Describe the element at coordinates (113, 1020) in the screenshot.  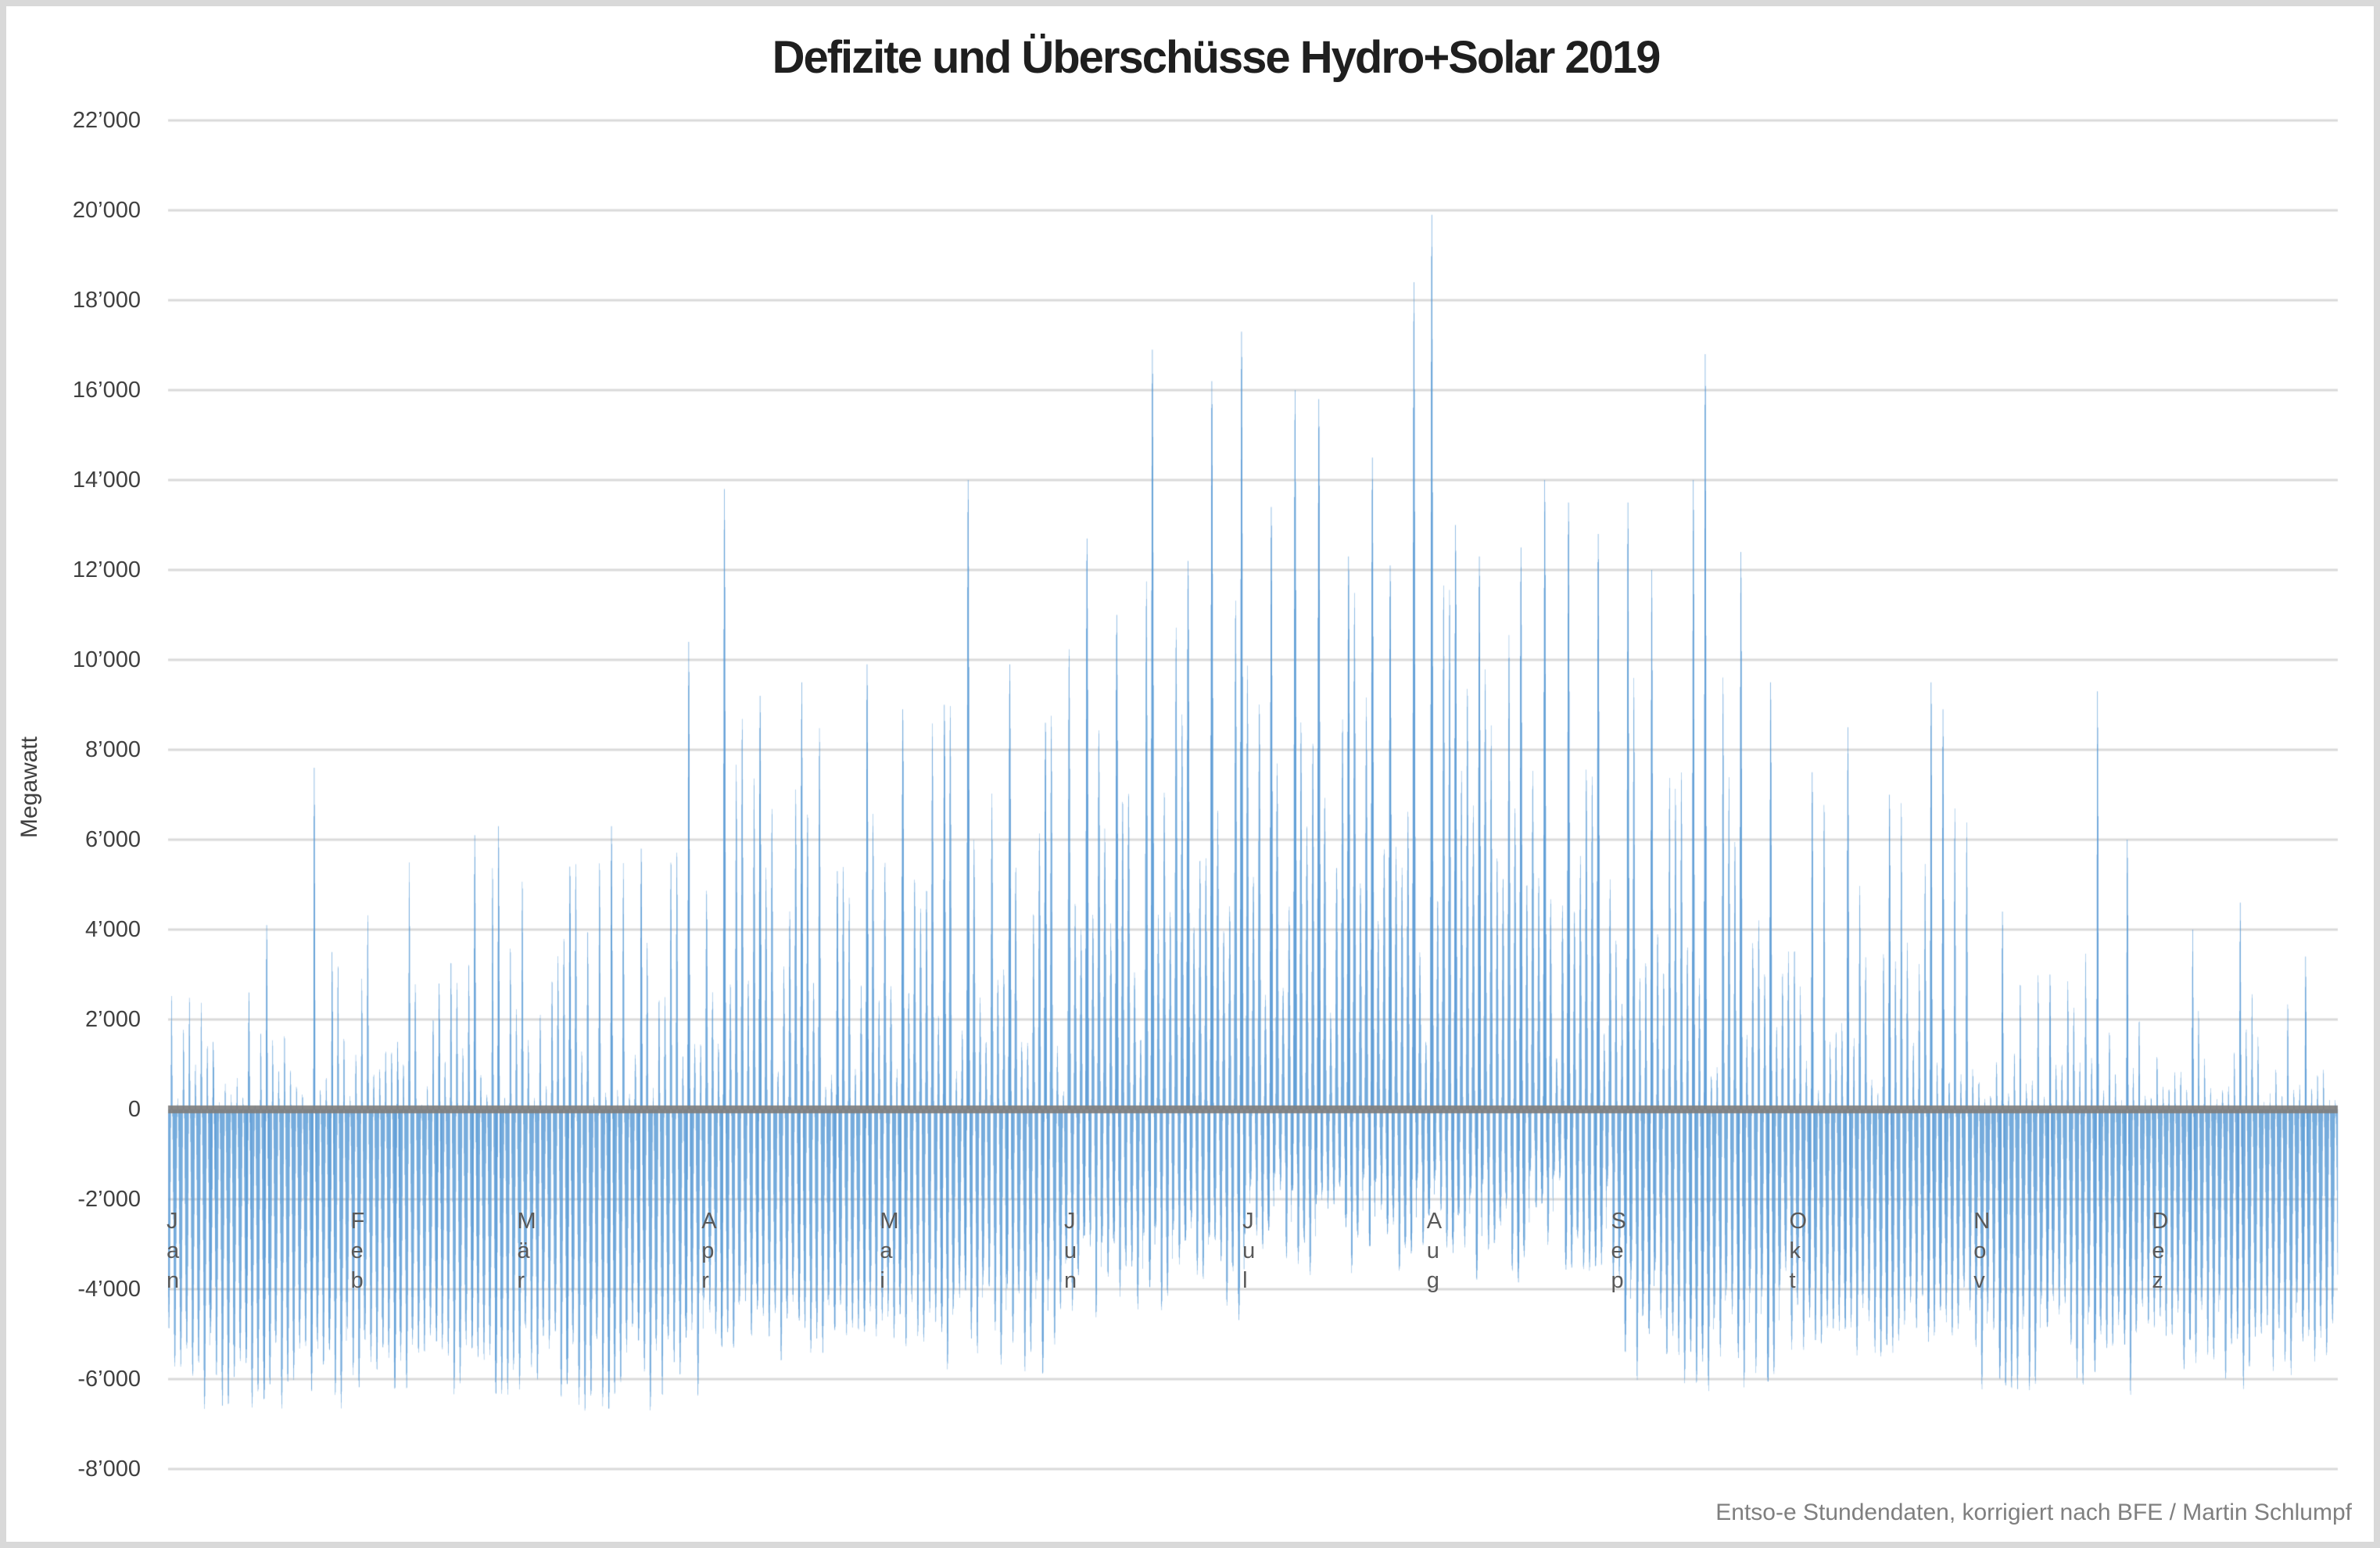
I see `y-axis-tick-label: 2’000` at that location.